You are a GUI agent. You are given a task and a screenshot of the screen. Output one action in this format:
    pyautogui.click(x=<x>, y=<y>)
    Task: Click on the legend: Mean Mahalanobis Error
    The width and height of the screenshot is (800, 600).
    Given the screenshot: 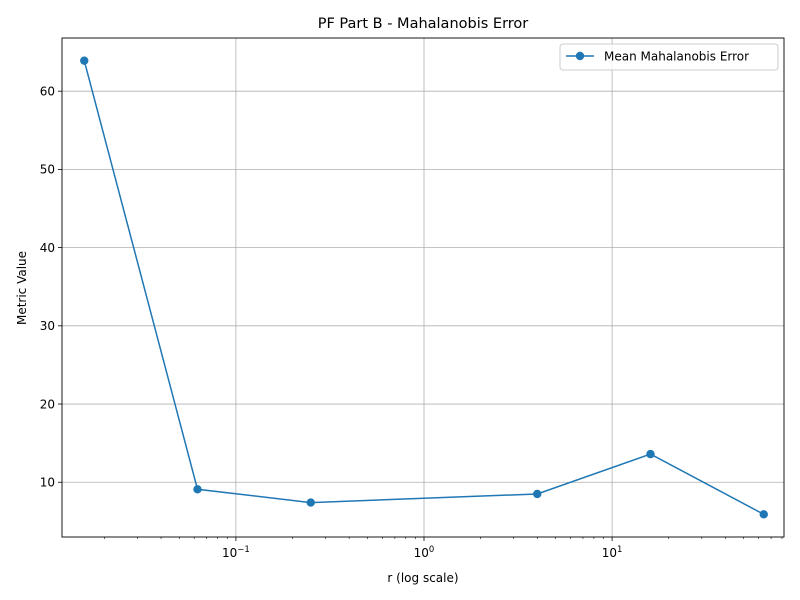 What is the action you would take?
    pyautogui.click(x=669, y=57)
    